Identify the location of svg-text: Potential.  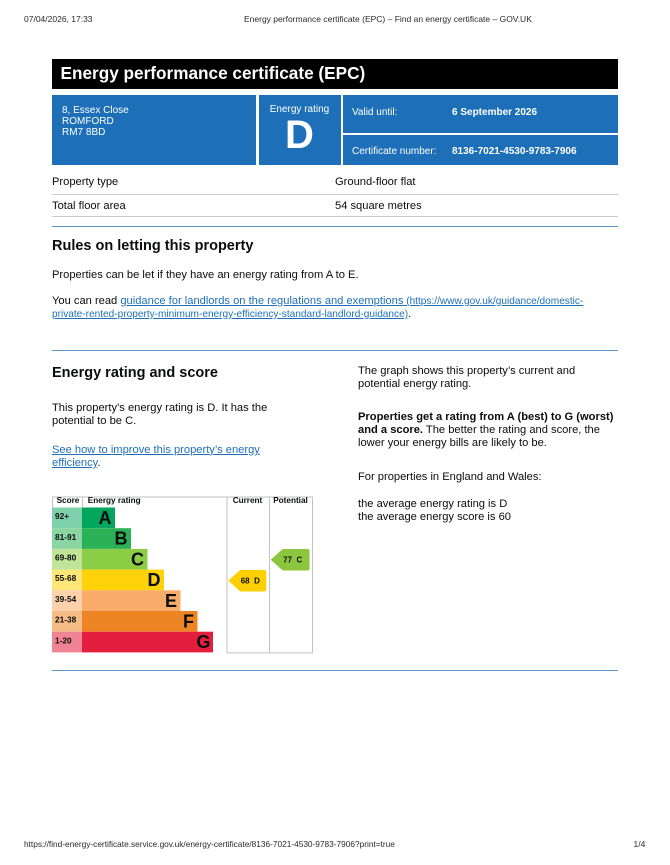
(290, 500).